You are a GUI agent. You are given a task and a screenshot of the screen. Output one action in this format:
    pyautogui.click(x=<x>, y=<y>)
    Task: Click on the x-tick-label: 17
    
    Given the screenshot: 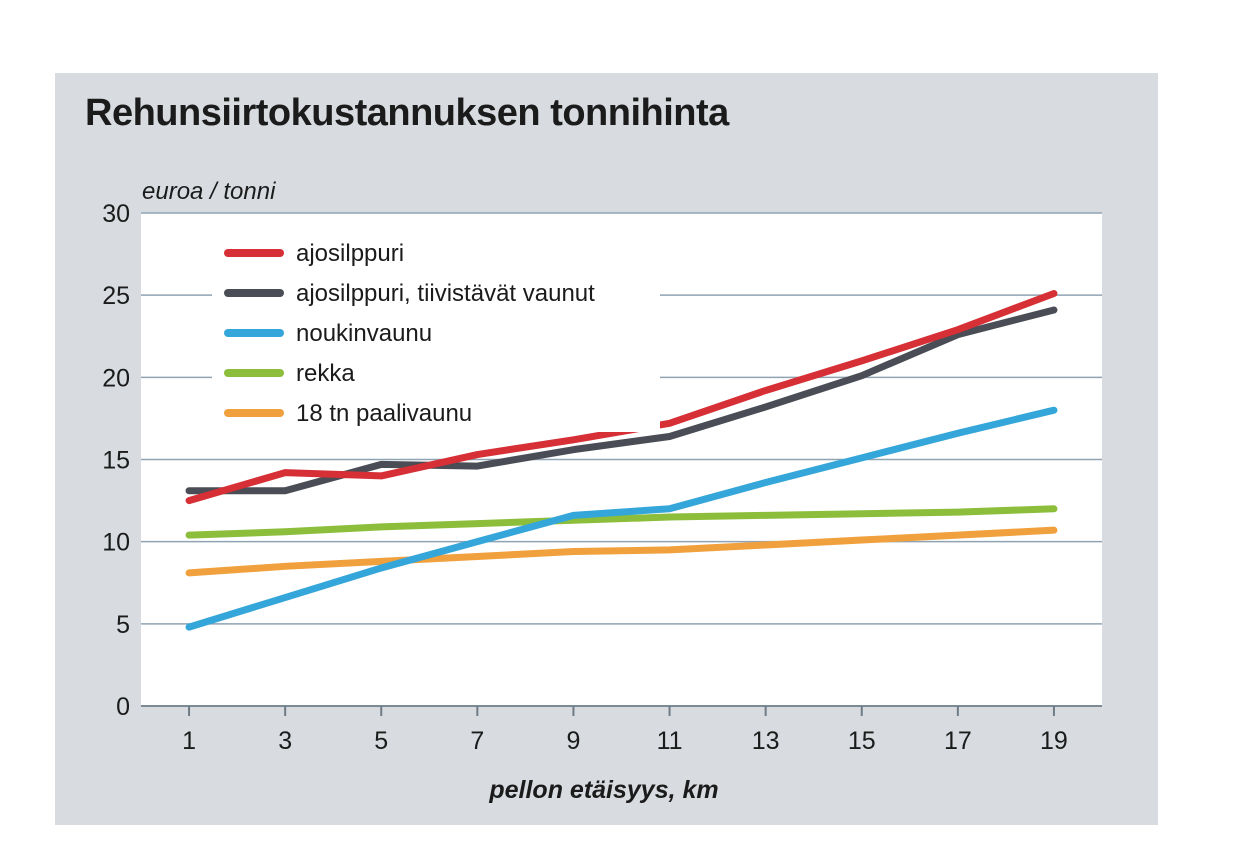 What is the action you would take?
    pyautogui.click(x=958, y=741)
    